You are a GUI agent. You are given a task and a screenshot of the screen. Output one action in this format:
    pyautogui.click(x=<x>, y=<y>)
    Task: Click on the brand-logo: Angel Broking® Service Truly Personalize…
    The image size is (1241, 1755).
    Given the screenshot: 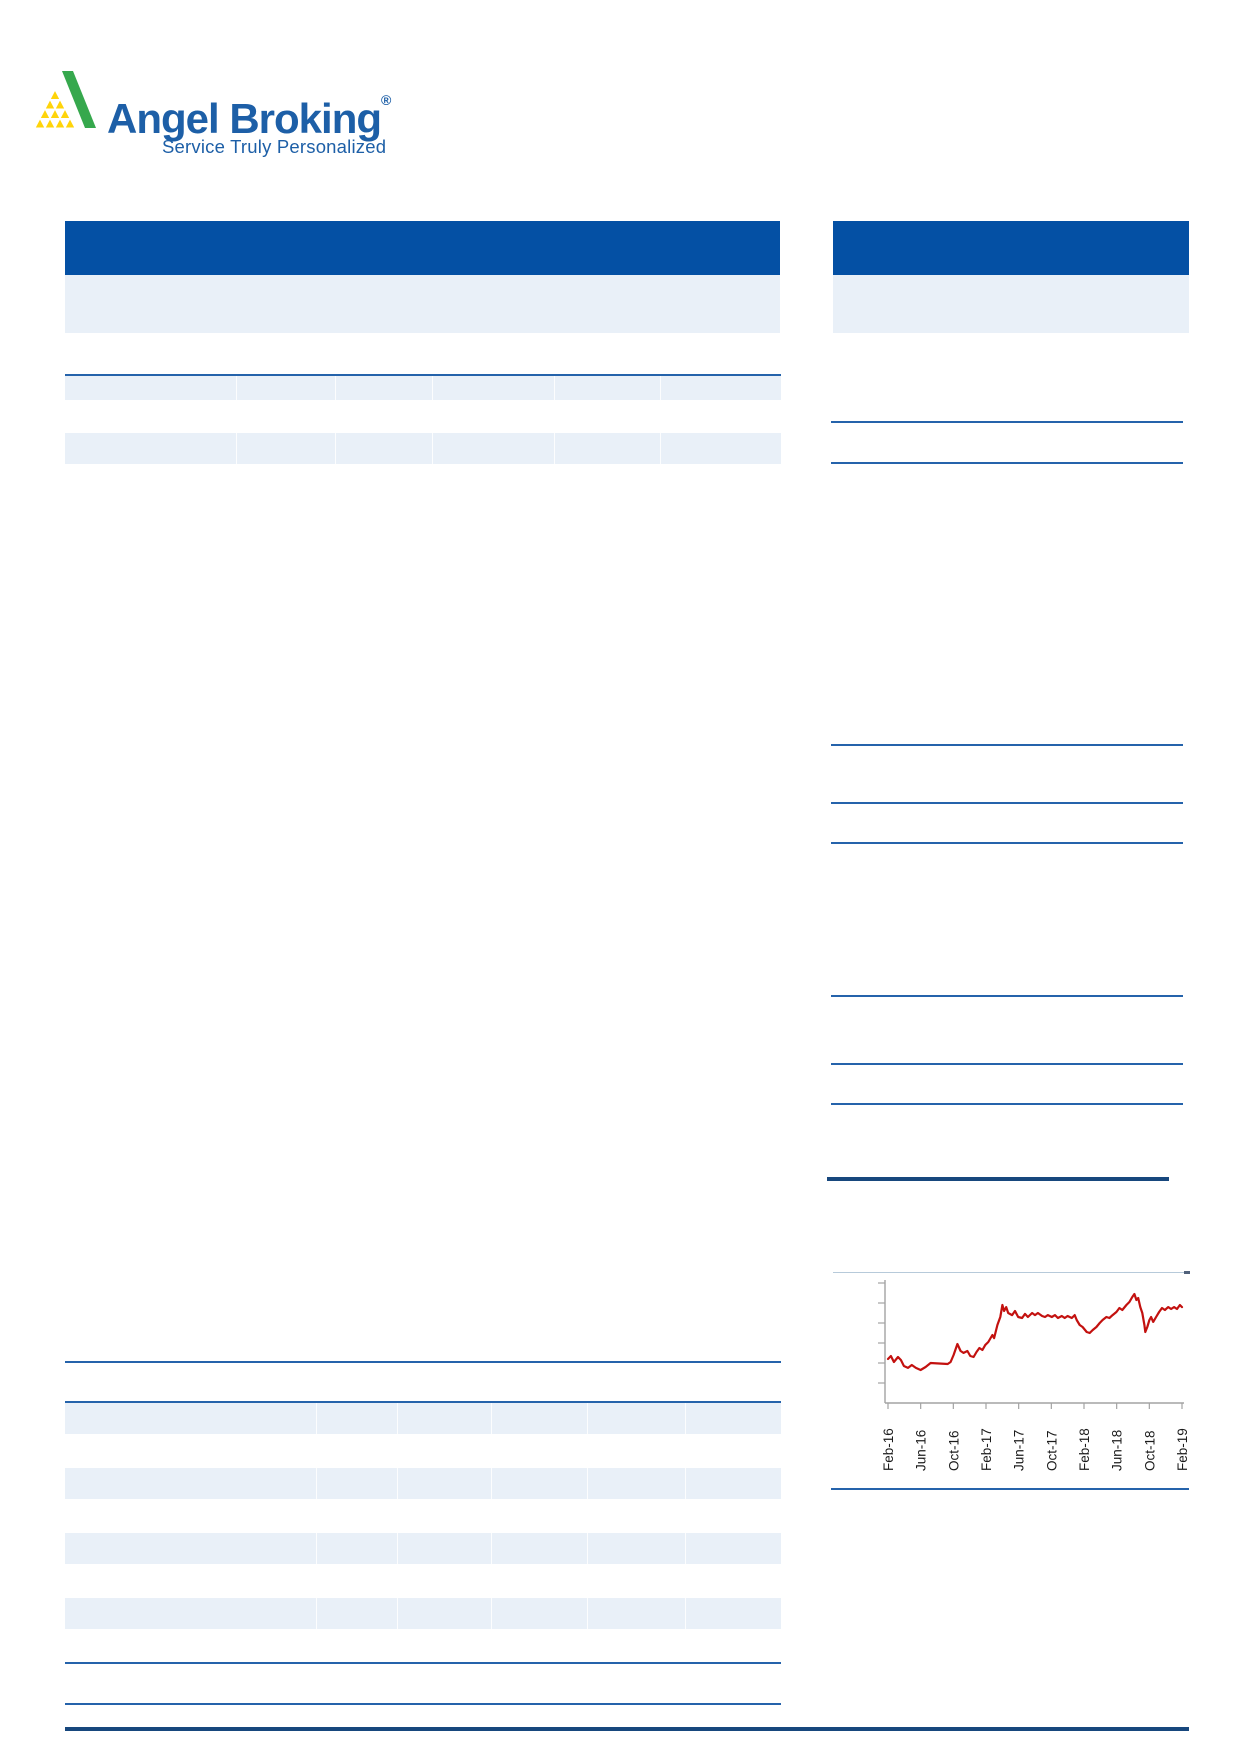 What is the action you would take?
    pyautogui.click(x=210, y=95)
    